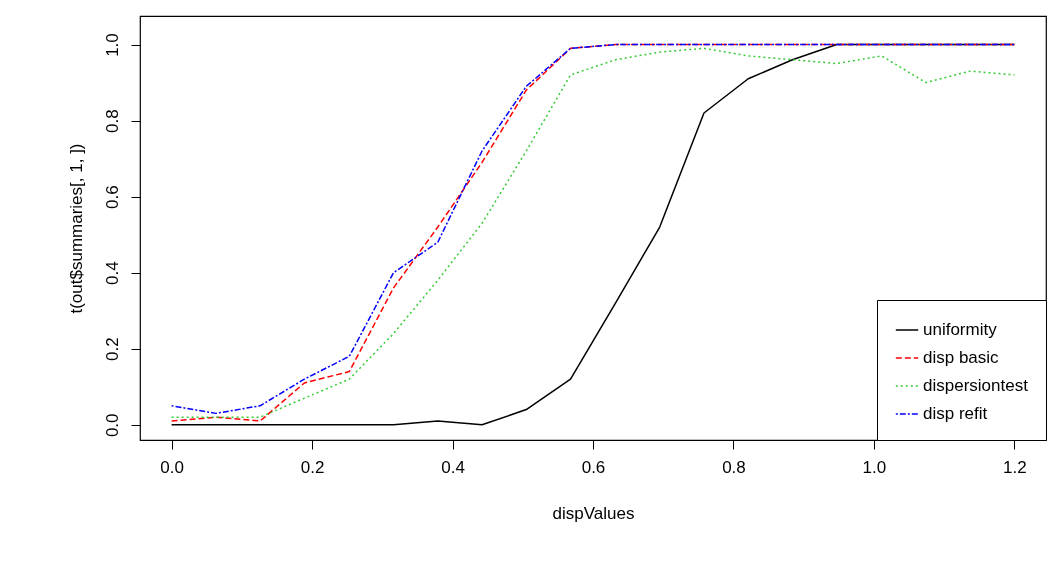  What do you see at coordinates (1015, 467) in the screenshot?
I see `x-tick-label: 1.2` at bounding box center [1015, 467].